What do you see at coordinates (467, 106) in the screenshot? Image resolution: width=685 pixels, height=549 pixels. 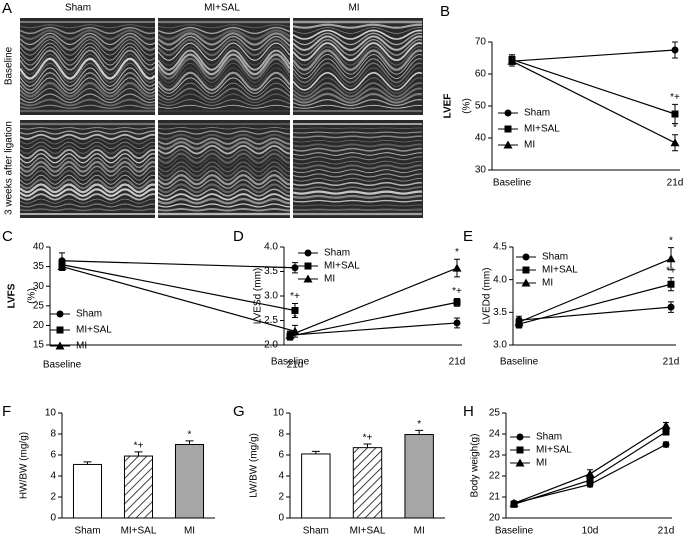 I see `y-axis-unit: (%)` at bounding box center [467, 106].